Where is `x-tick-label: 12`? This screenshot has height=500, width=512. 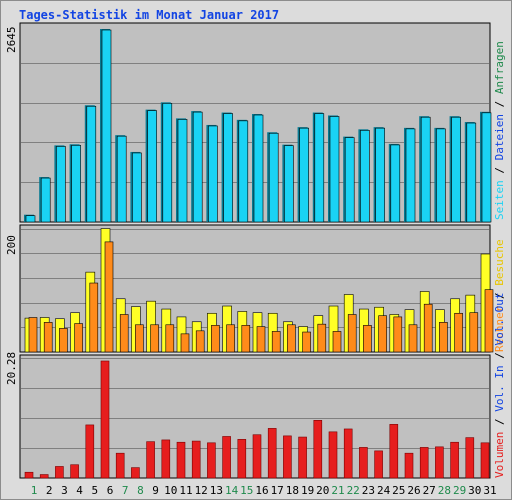 x-tick-label: 12 is located at coordinates (201, 490).